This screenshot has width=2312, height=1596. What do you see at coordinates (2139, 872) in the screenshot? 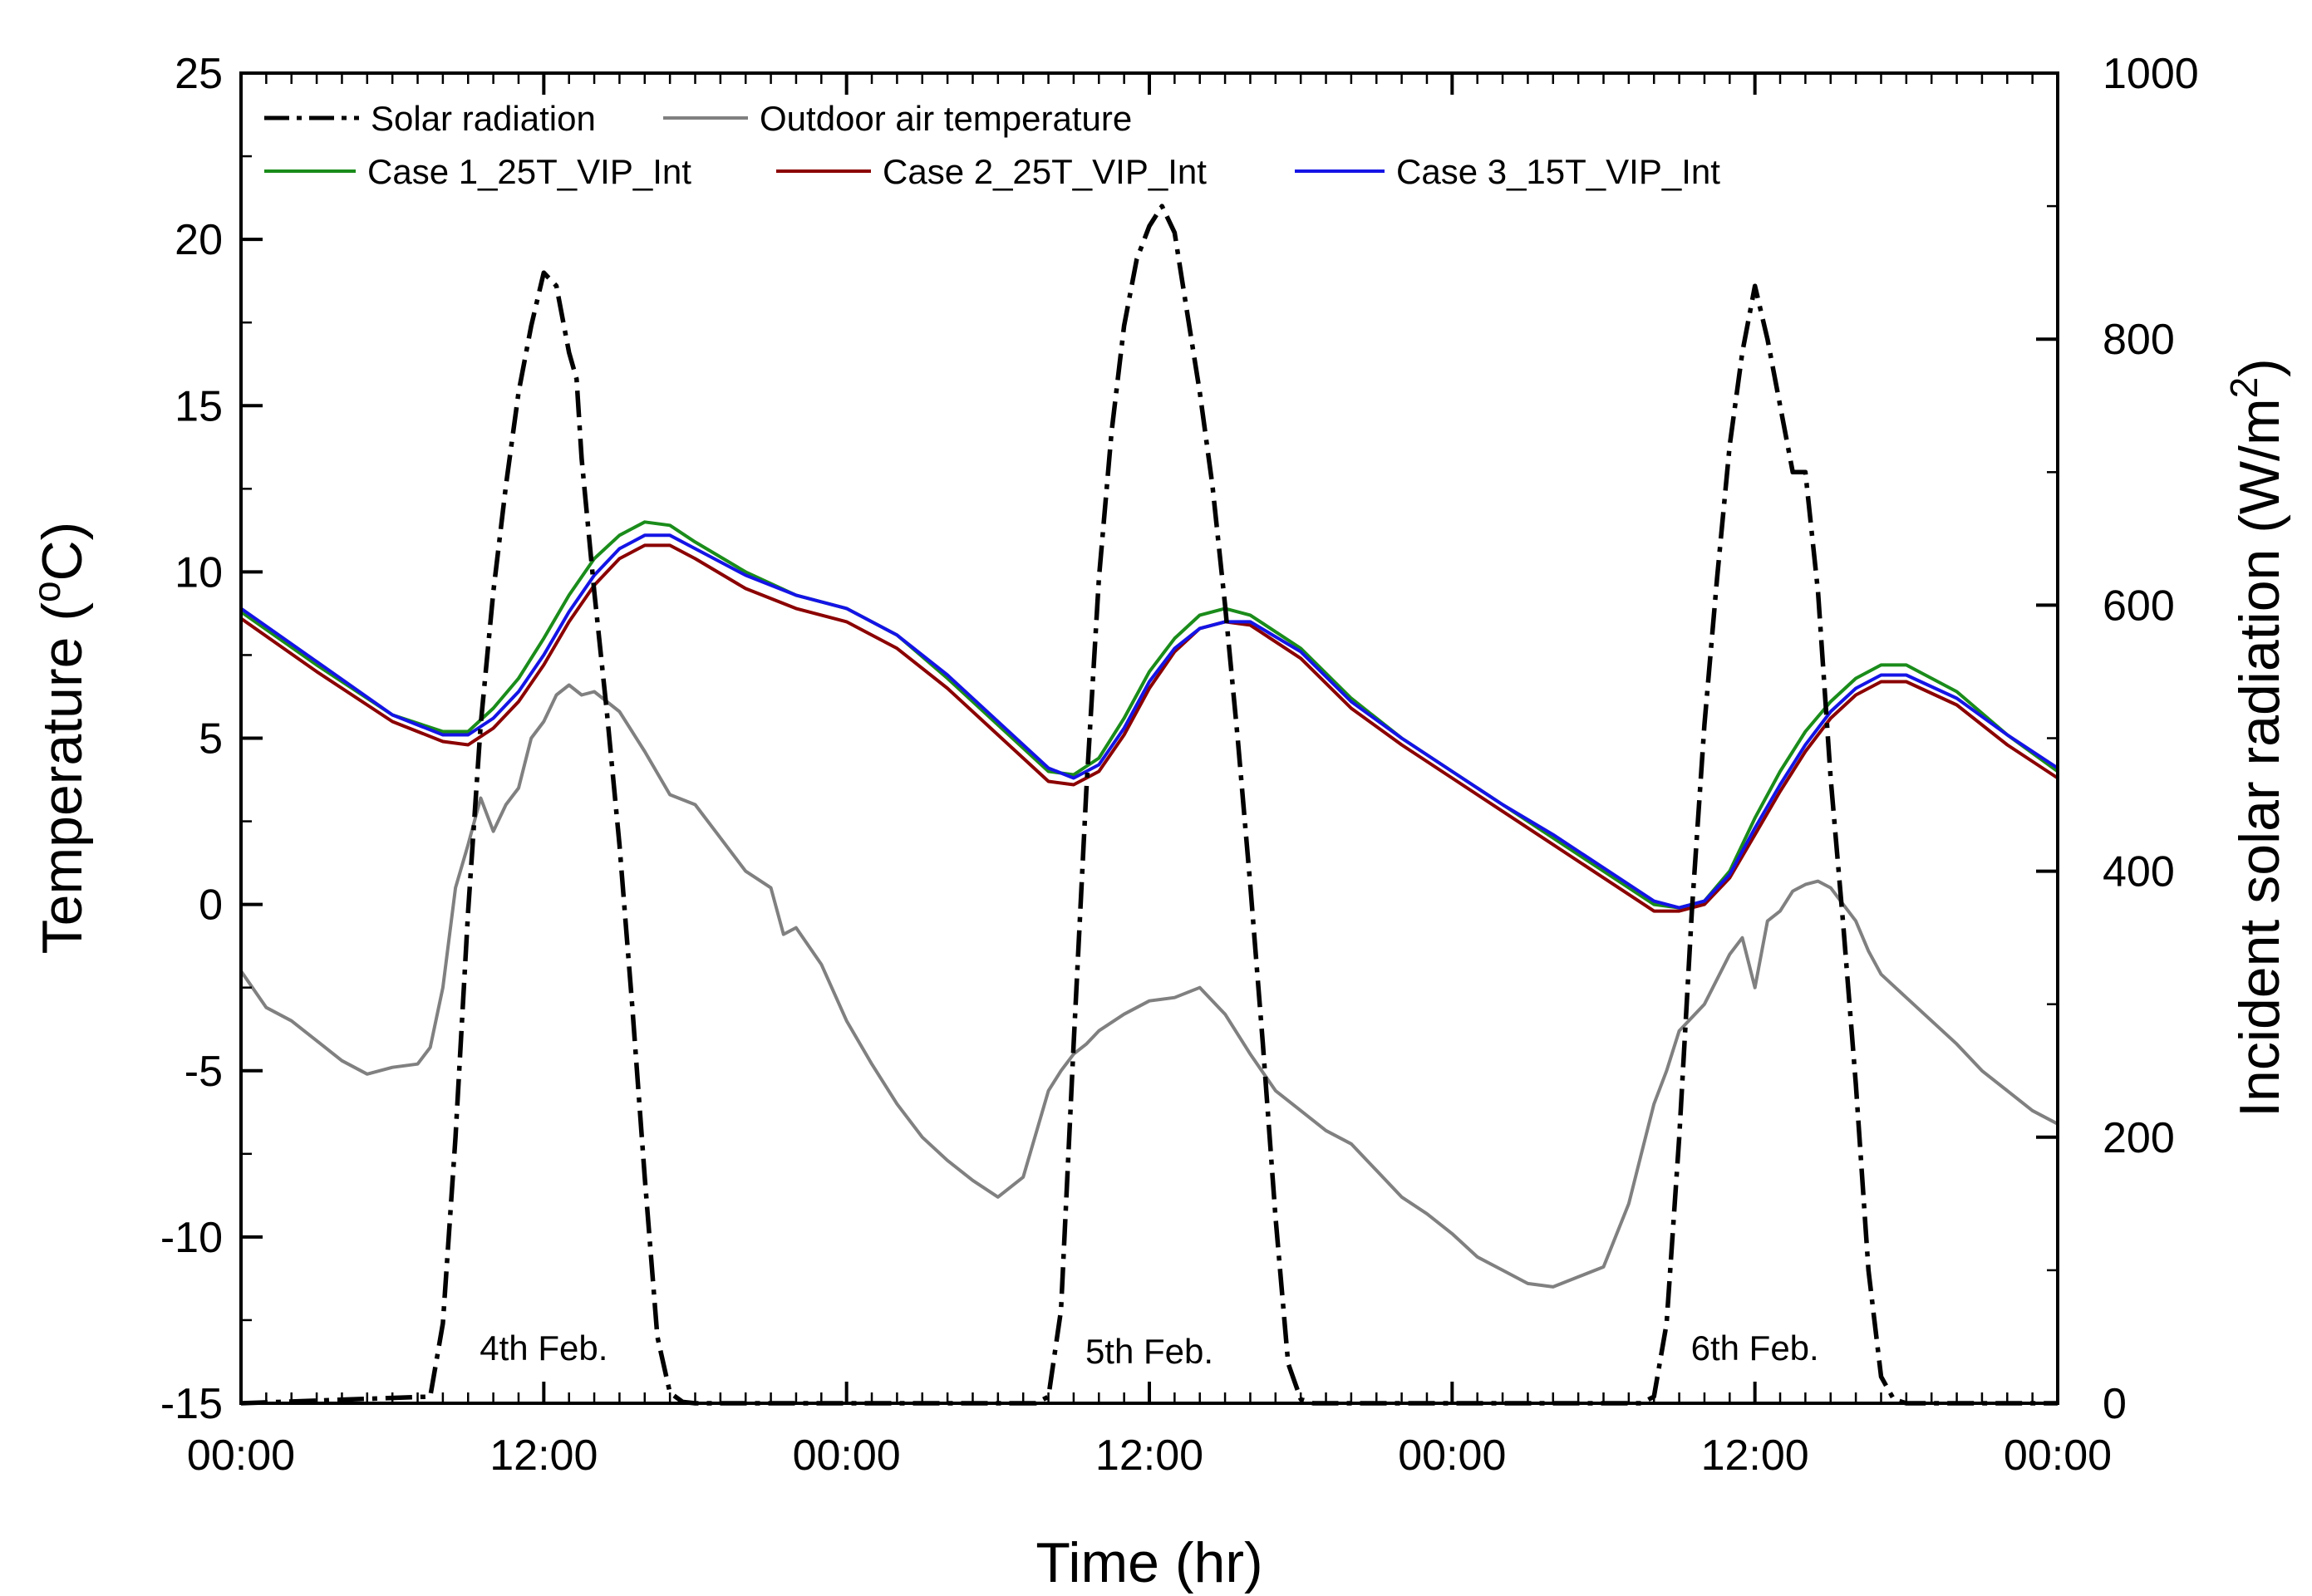
I see `y2-tick-label: 400` at bounding box center [2139, 872].